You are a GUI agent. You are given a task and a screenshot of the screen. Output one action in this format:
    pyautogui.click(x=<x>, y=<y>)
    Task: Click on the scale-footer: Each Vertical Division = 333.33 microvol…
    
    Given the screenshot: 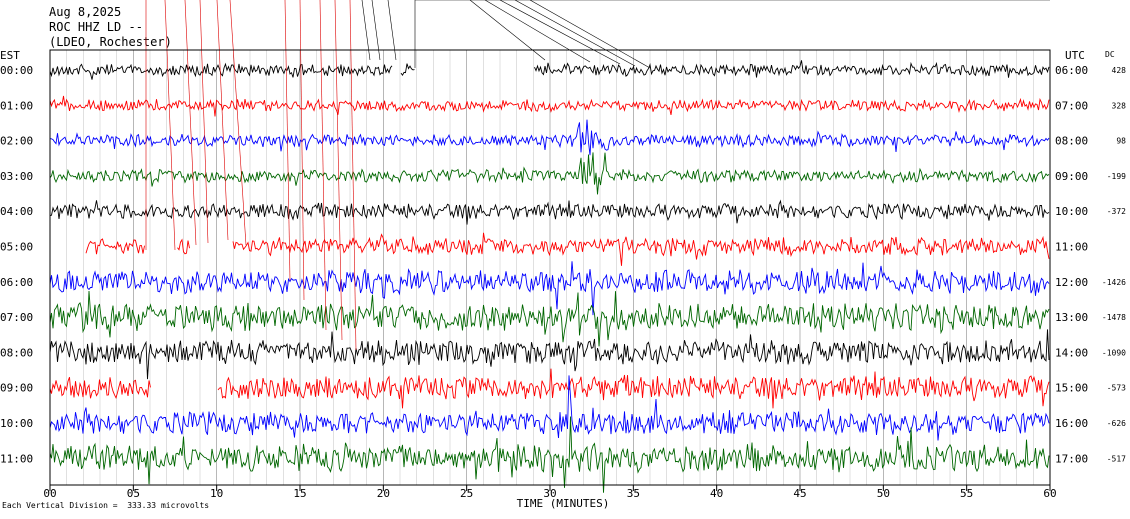 What is the action you would take?
    pyautogui.click(x=106, y=505)
    